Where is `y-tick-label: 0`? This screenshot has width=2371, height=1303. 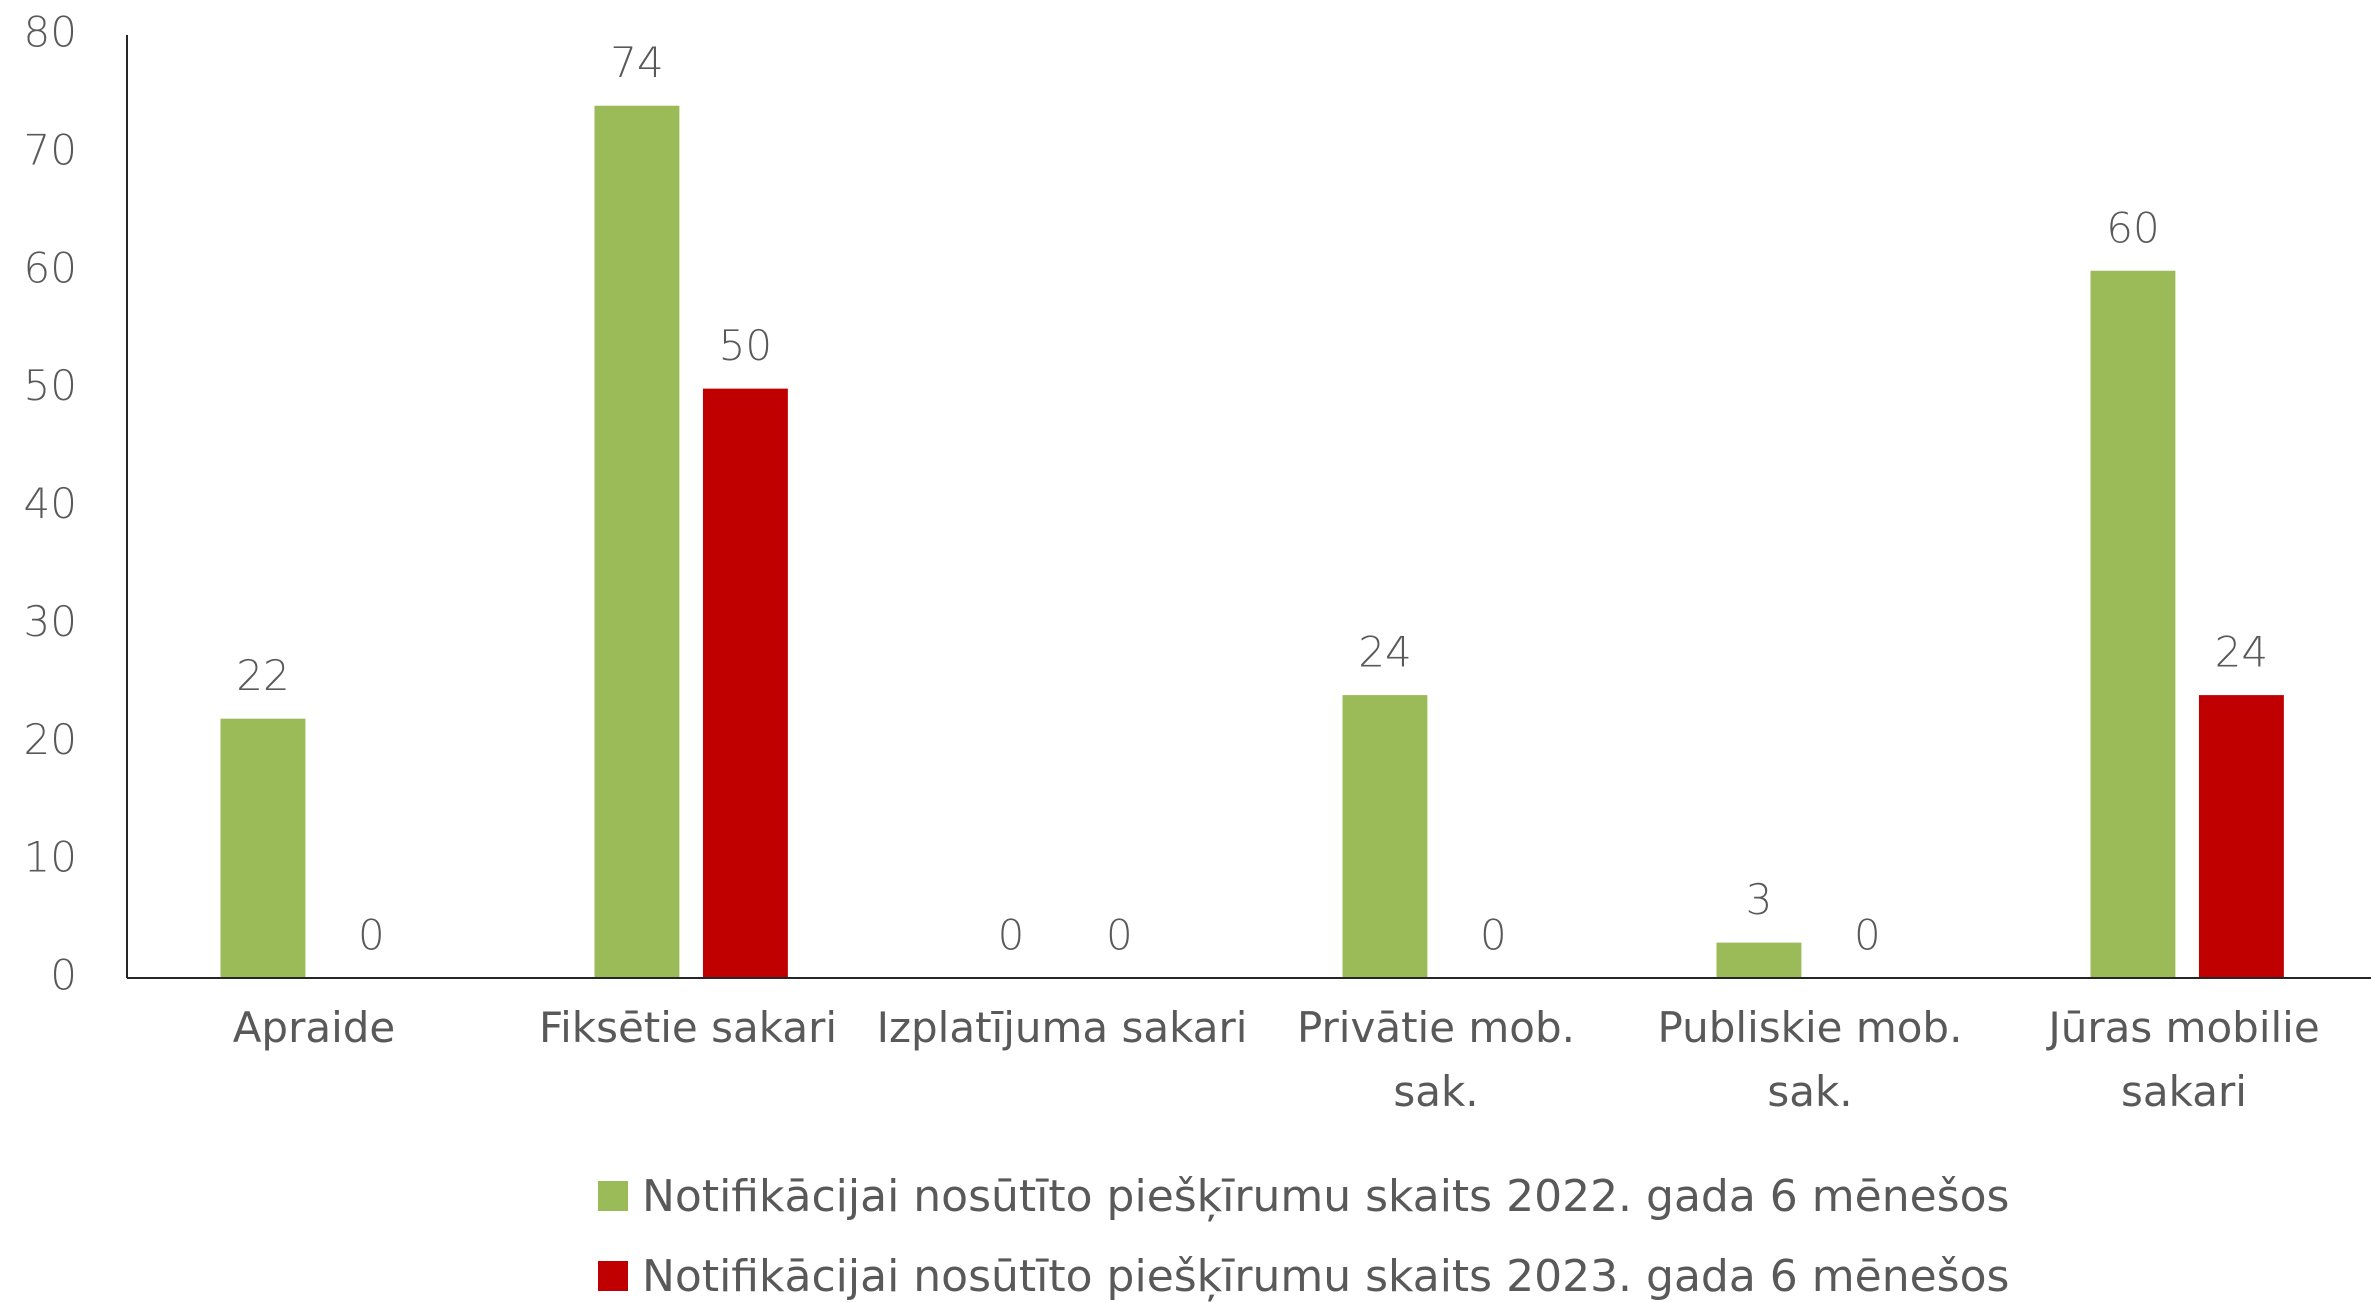 y-tick-label: 0 is located at coordinates (63, 975).